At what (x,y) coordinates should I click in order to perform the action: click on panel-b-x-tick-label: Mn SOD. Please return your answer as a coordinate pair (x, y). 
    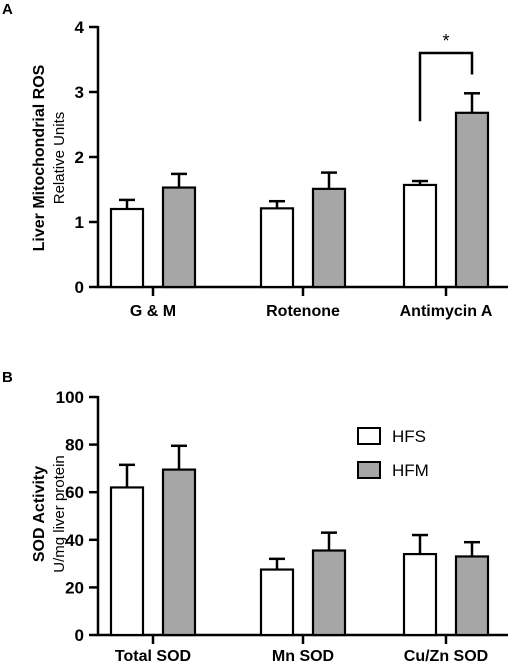
    Looking at the image, I should click on (303, 656).